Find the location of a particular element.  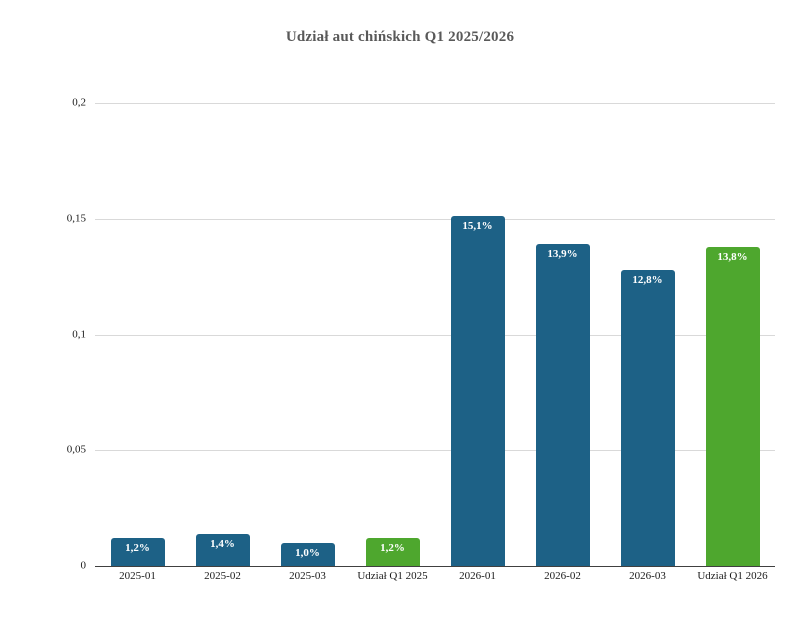

bar-slot: 1,4% is located at coordinates (222, 334).